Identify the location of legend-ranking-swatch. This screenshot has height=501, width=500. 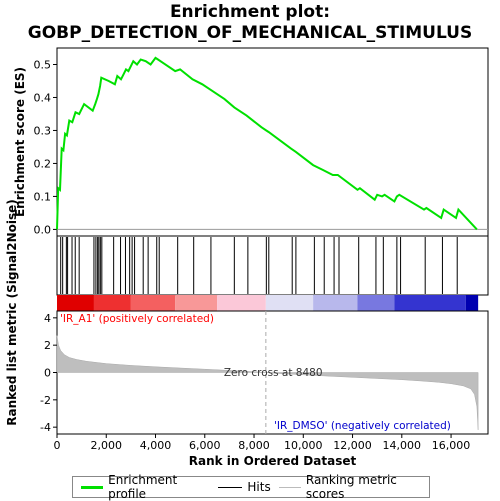
(289, 487).